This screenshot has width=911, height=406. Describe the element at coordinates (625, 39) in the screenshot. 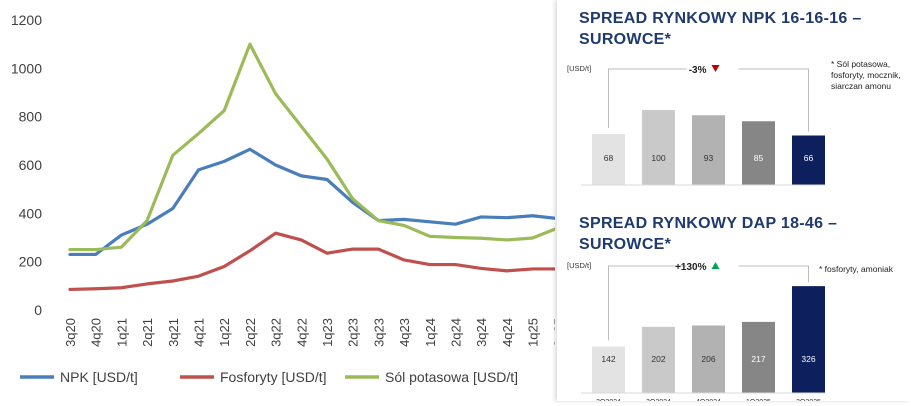

I see `npk-spread-title-line2: SUROWCE*` at that location.